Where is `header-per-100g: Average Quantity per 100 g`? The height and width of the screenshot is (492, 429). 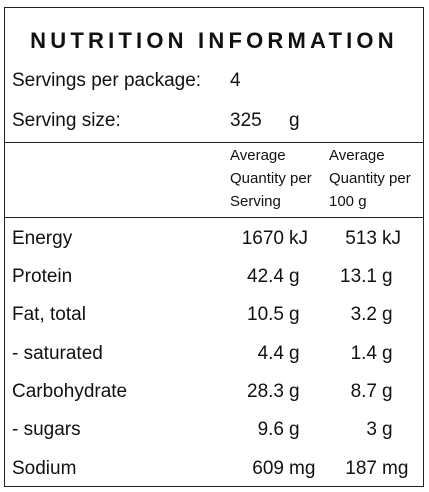 header-per-100g: Average Quantity per 100 g is located at coordinates (379, 178).